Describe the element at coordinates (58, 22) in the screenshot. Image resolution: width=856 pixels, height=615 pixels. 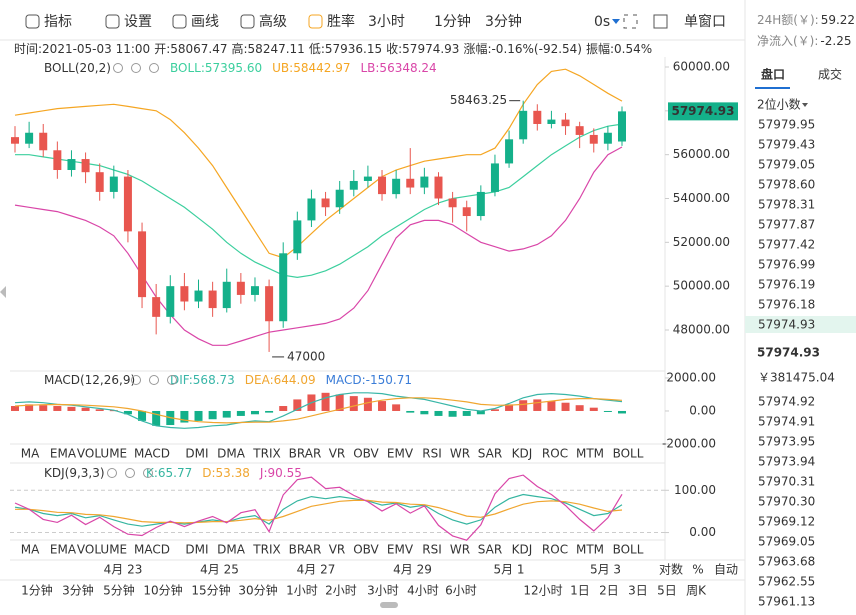
I see `tool-button: 指标` at that location.